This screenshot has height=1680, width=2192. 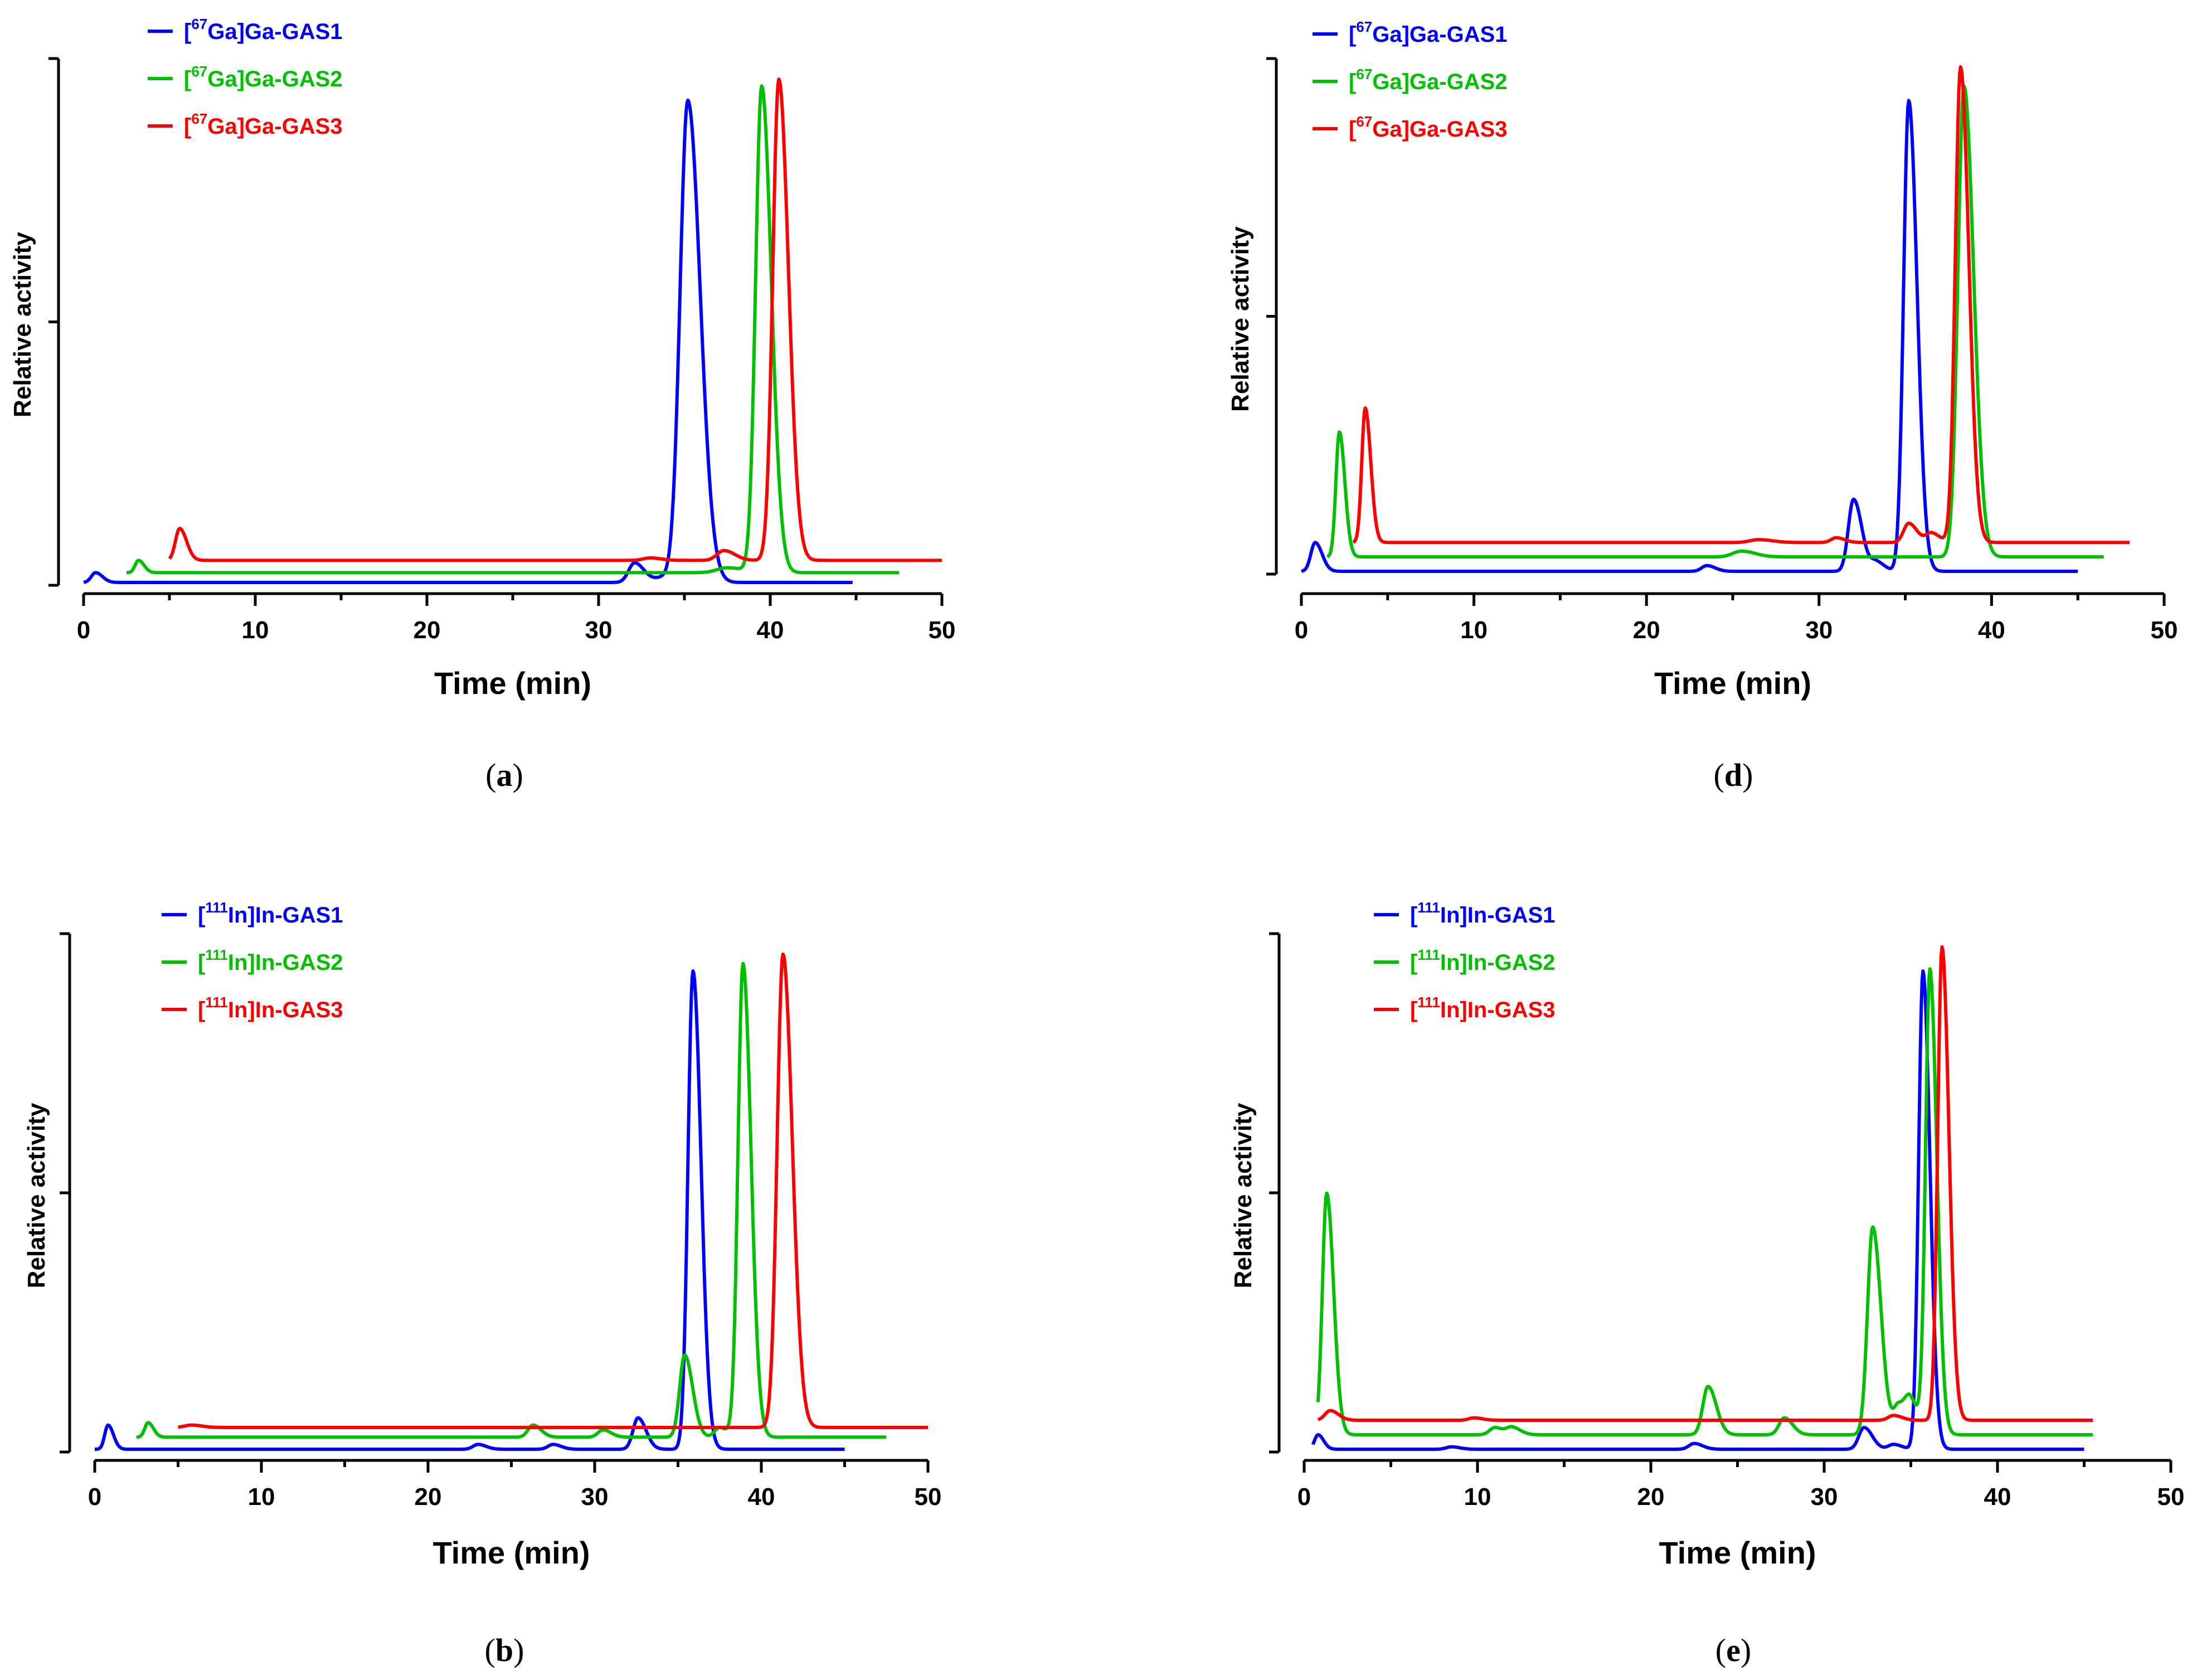 I want to click on panel-label-letter: d, so click(x=1733, y=775).